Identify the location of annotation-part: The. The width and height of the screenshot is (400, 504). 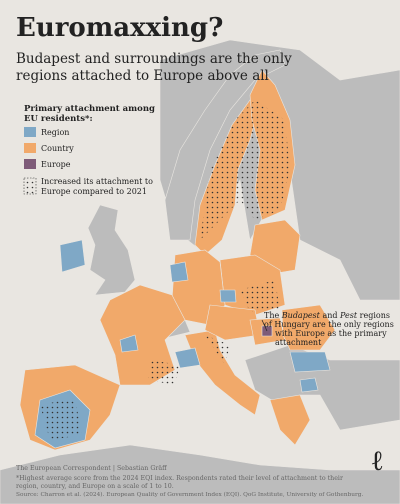
(271, 315).